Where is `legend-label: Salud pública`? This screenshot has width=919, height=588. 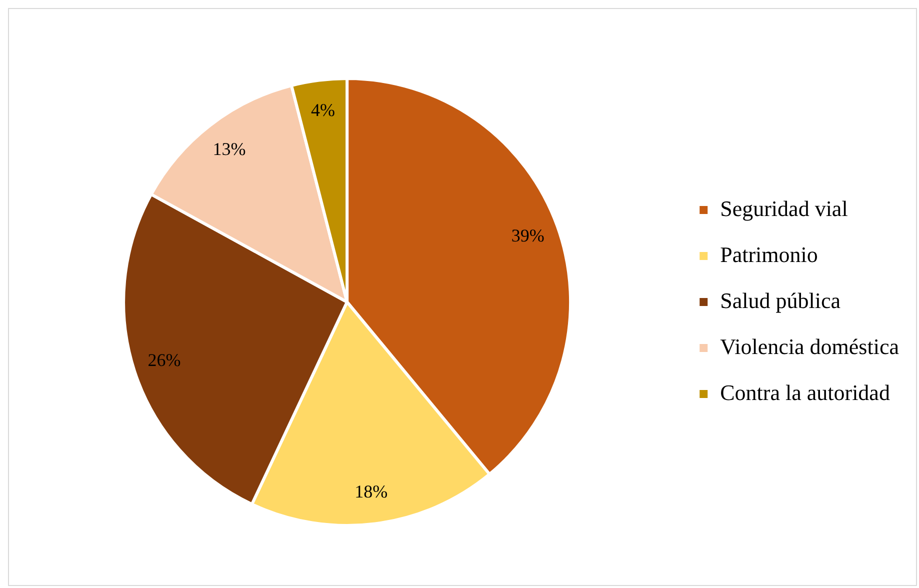
legend-label: Salud pública is located at coordinates (780, 300).